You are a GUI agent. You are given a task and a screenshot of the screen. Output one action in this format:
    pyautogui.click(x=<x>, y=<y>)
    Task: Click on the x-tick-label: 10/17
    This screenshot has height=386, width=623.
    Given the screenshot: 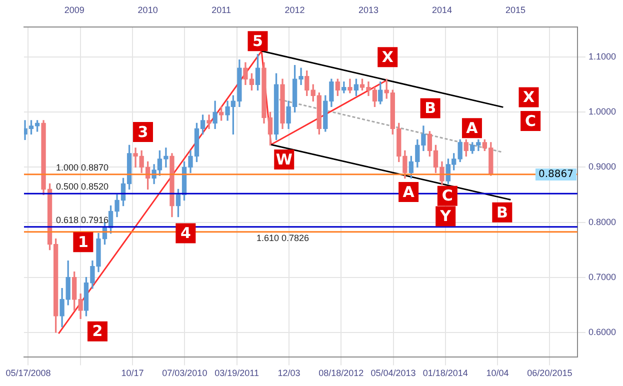 What is the action you would take?
    pyautogui.click(x=132, y=373)
    